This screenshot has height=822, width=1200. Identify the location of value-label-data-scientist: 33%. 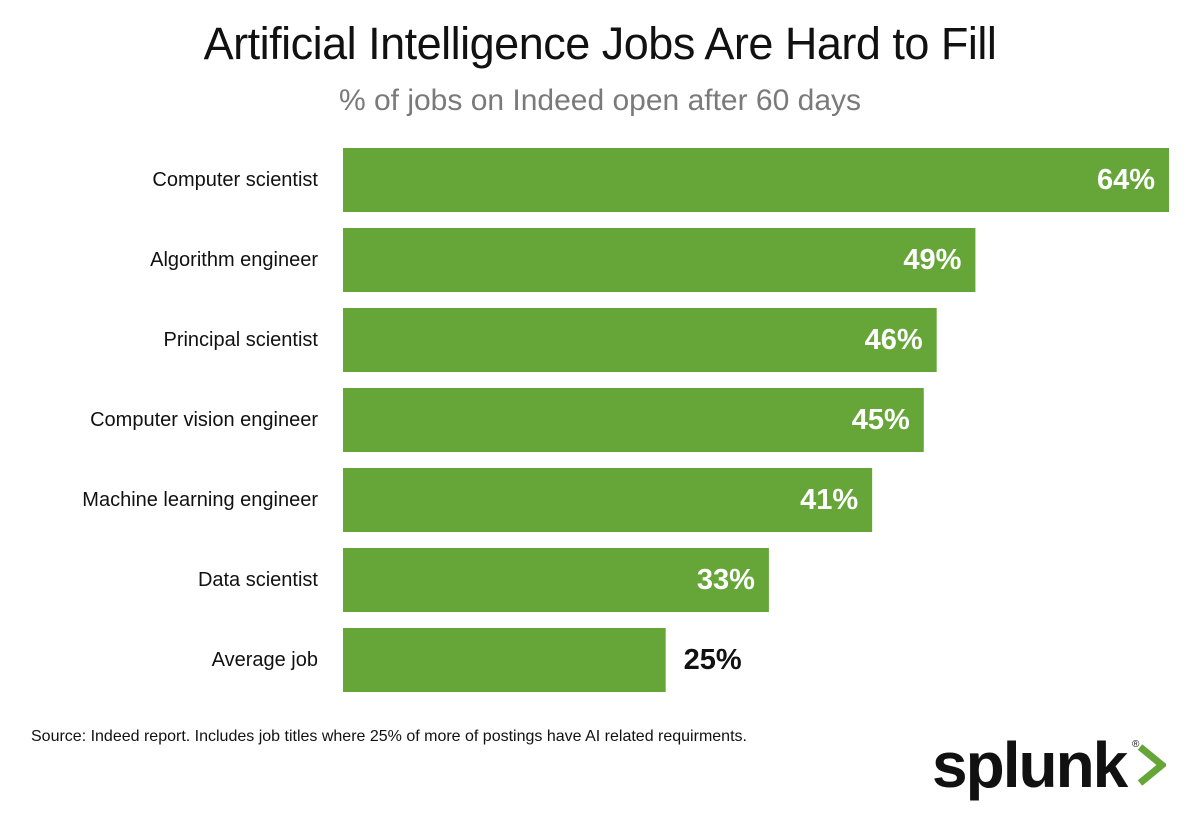
(726, 580).